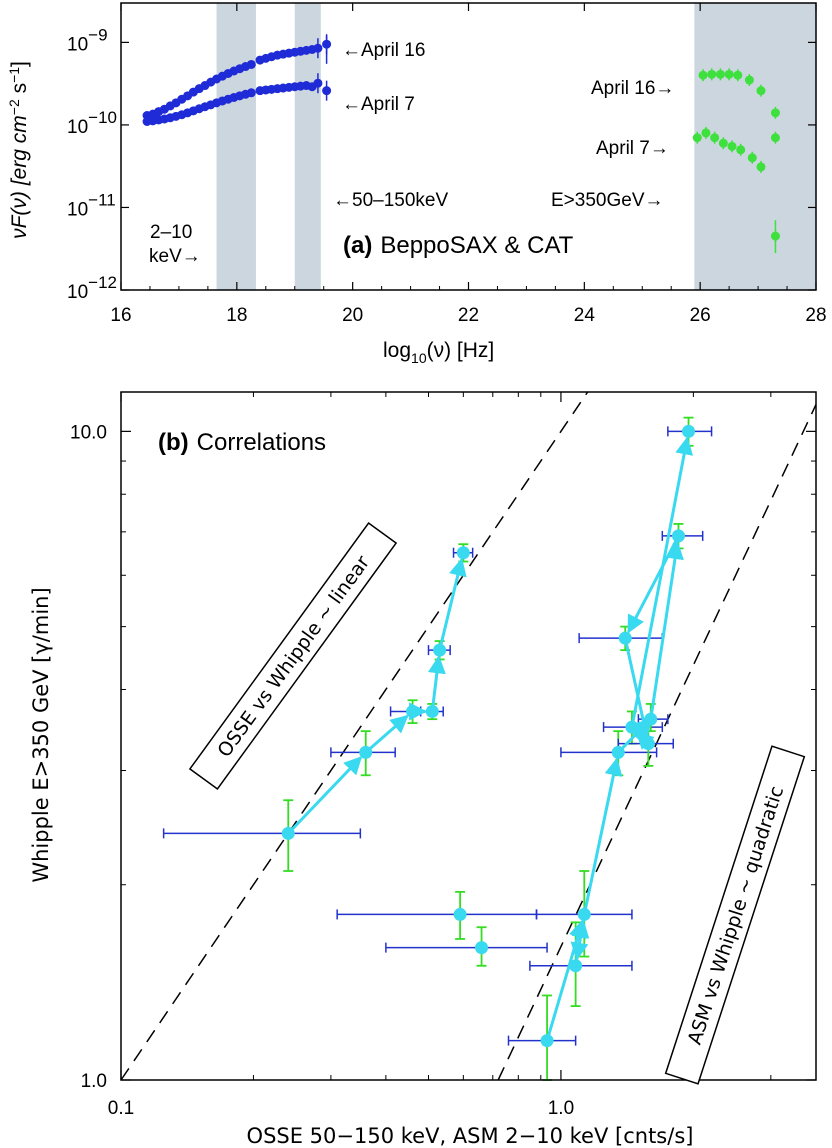 This screenshot has height=1148, width=832. What do you see at coordinates (18, 150) in the screenshot?
I see `panel-a-ylabel: νF(ν) [erg cm−2 s−1]` at bounding box center [18, 150].